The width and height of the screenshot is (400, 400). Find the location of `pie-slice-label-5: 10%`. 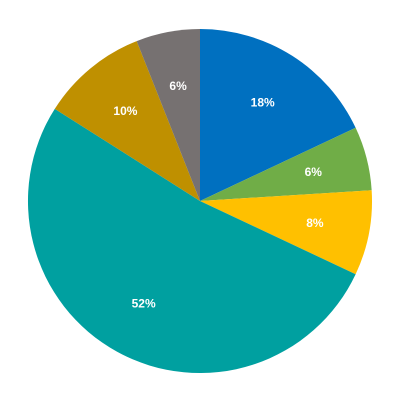

pie-slice-label-5: 10% is located at coordinates (125, 111).